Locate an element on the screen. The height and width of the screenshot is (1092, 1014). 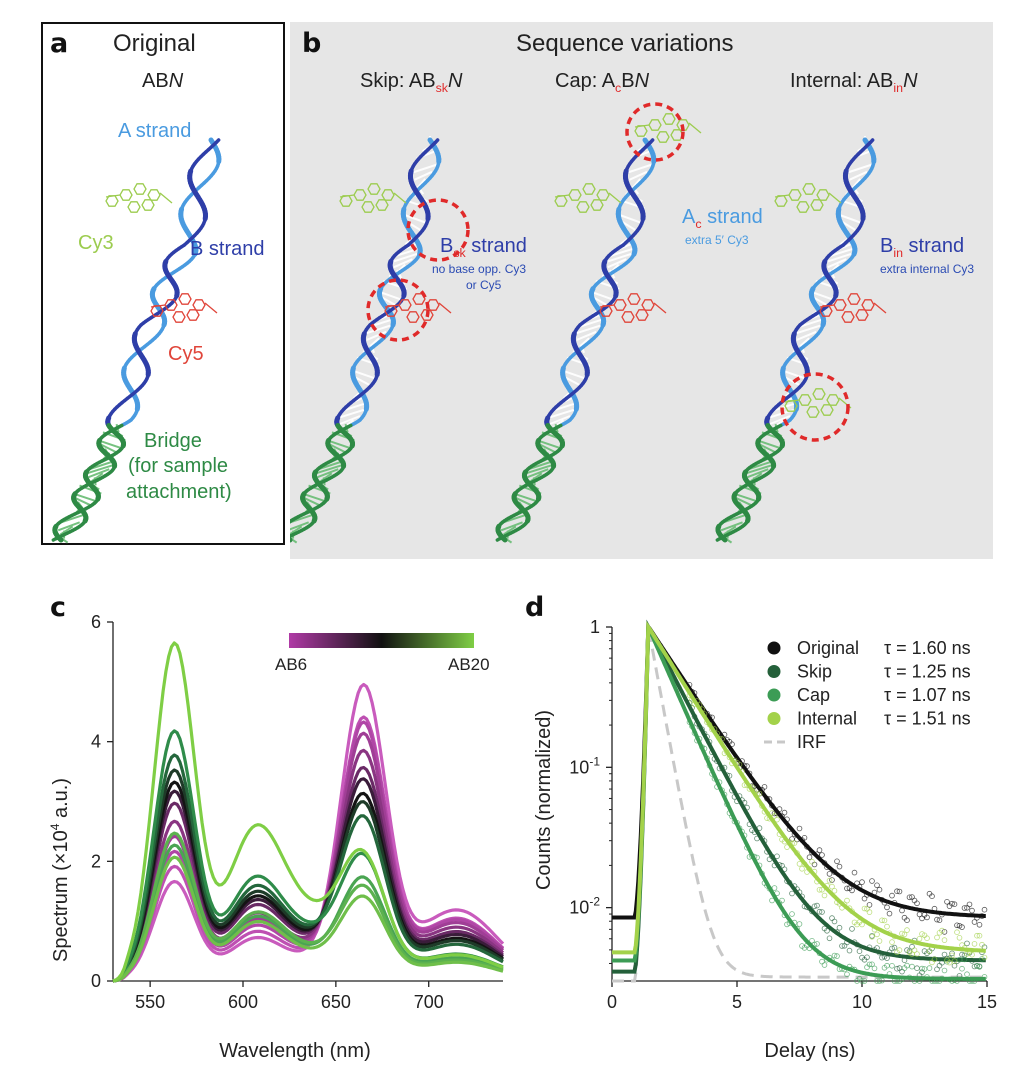
d-x-tick-label: 15 is located at coordinates (987, 1002).